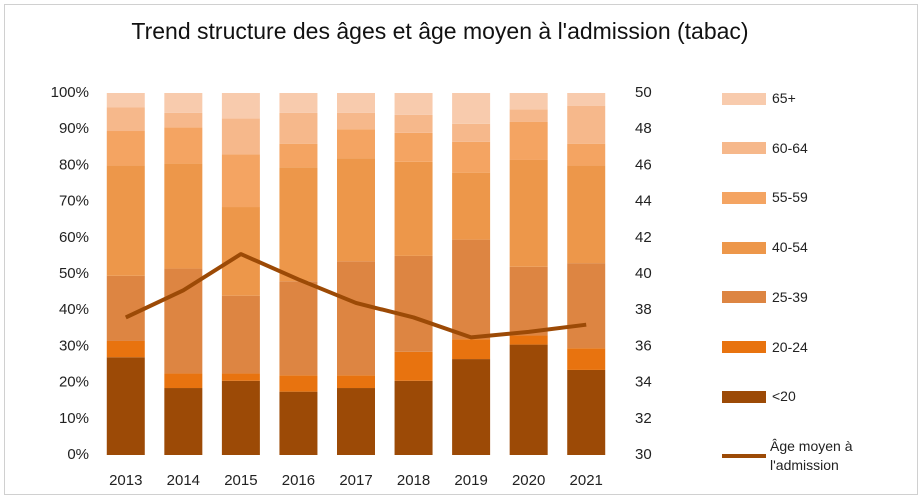 The height and width of the screenshot is (499, 922). Describe the element at coordinates (355, 480) in the screenshot. I see `x-tick-label: 2017` at that location.